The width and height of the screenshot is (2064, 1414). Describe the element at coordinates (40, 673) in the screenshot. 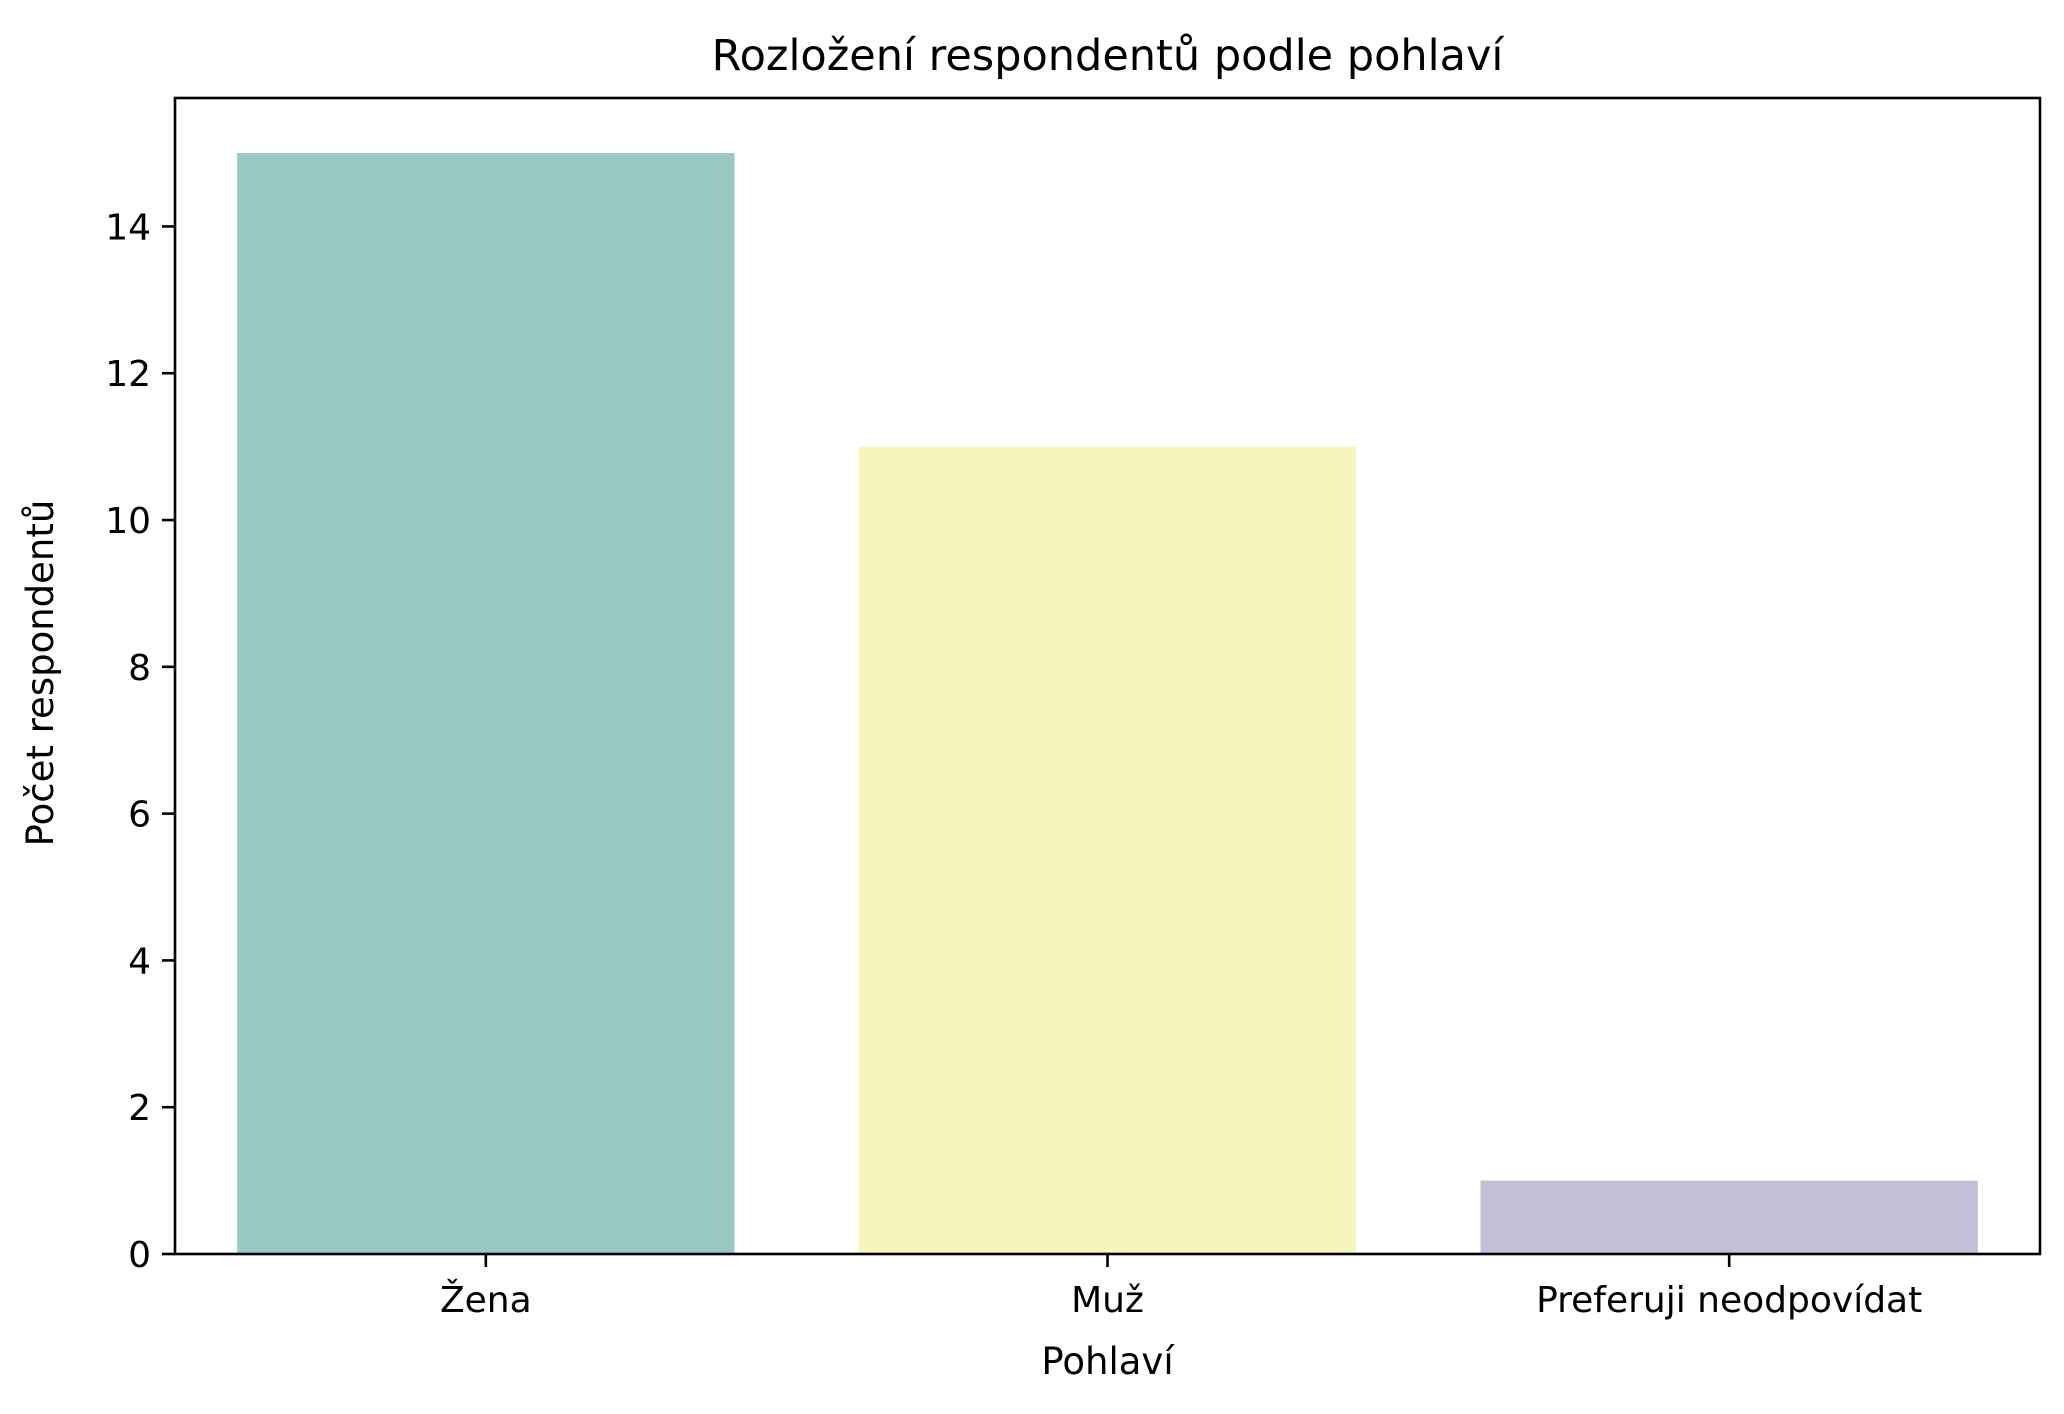

I see `y-axis-title: Počet respondentů` at that location.